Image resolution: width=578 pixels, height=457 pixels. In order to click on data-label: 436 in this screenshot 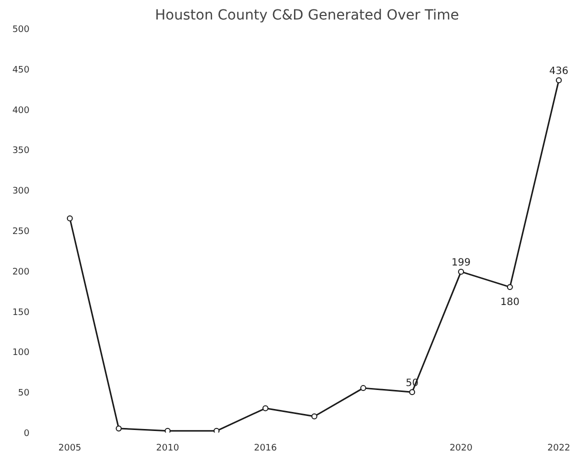, I will do `click(558, 72)`.